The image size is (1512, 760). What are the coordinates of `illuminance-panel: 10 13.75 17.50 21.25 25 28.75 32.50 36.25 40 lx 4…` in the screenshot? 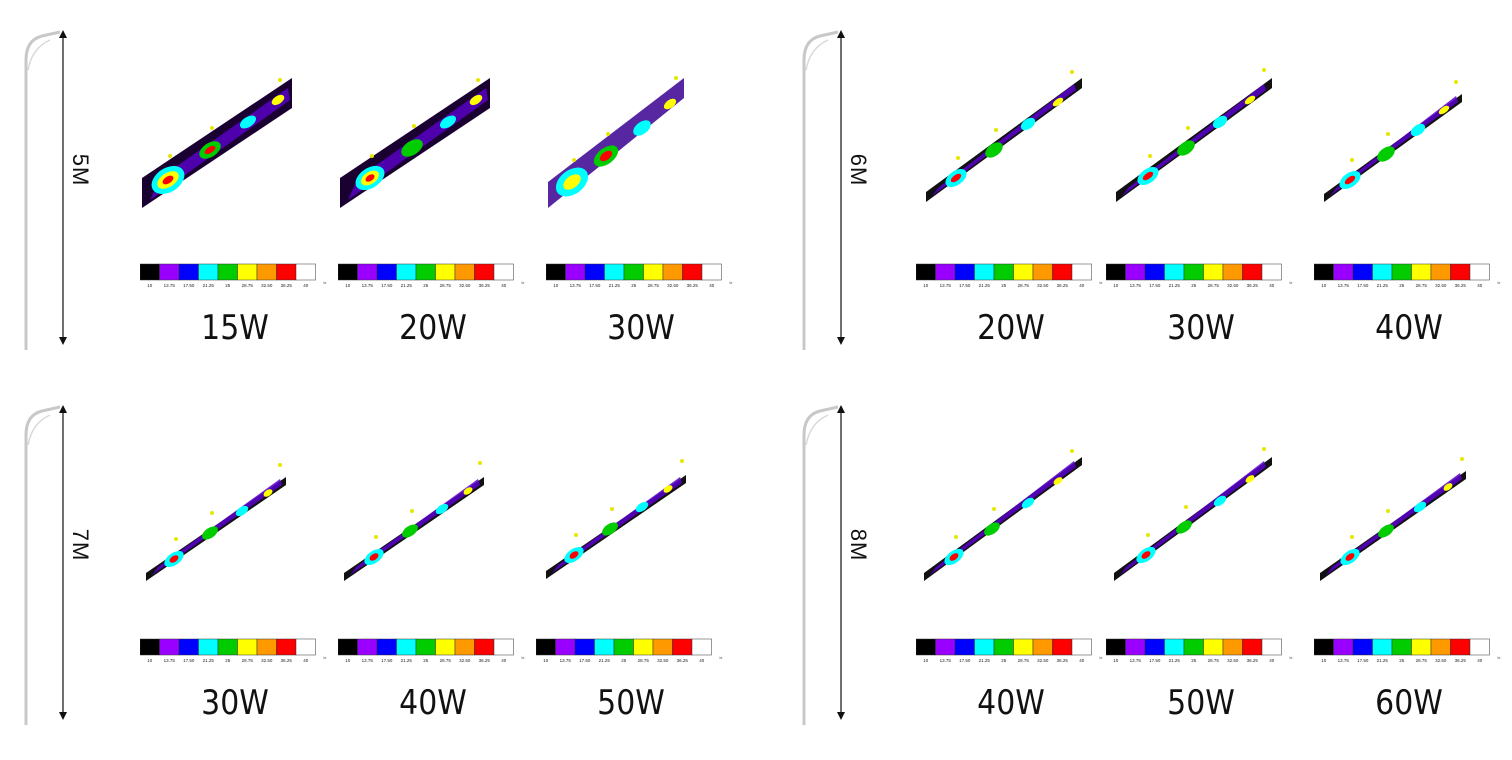 It's located at (1409, 200).